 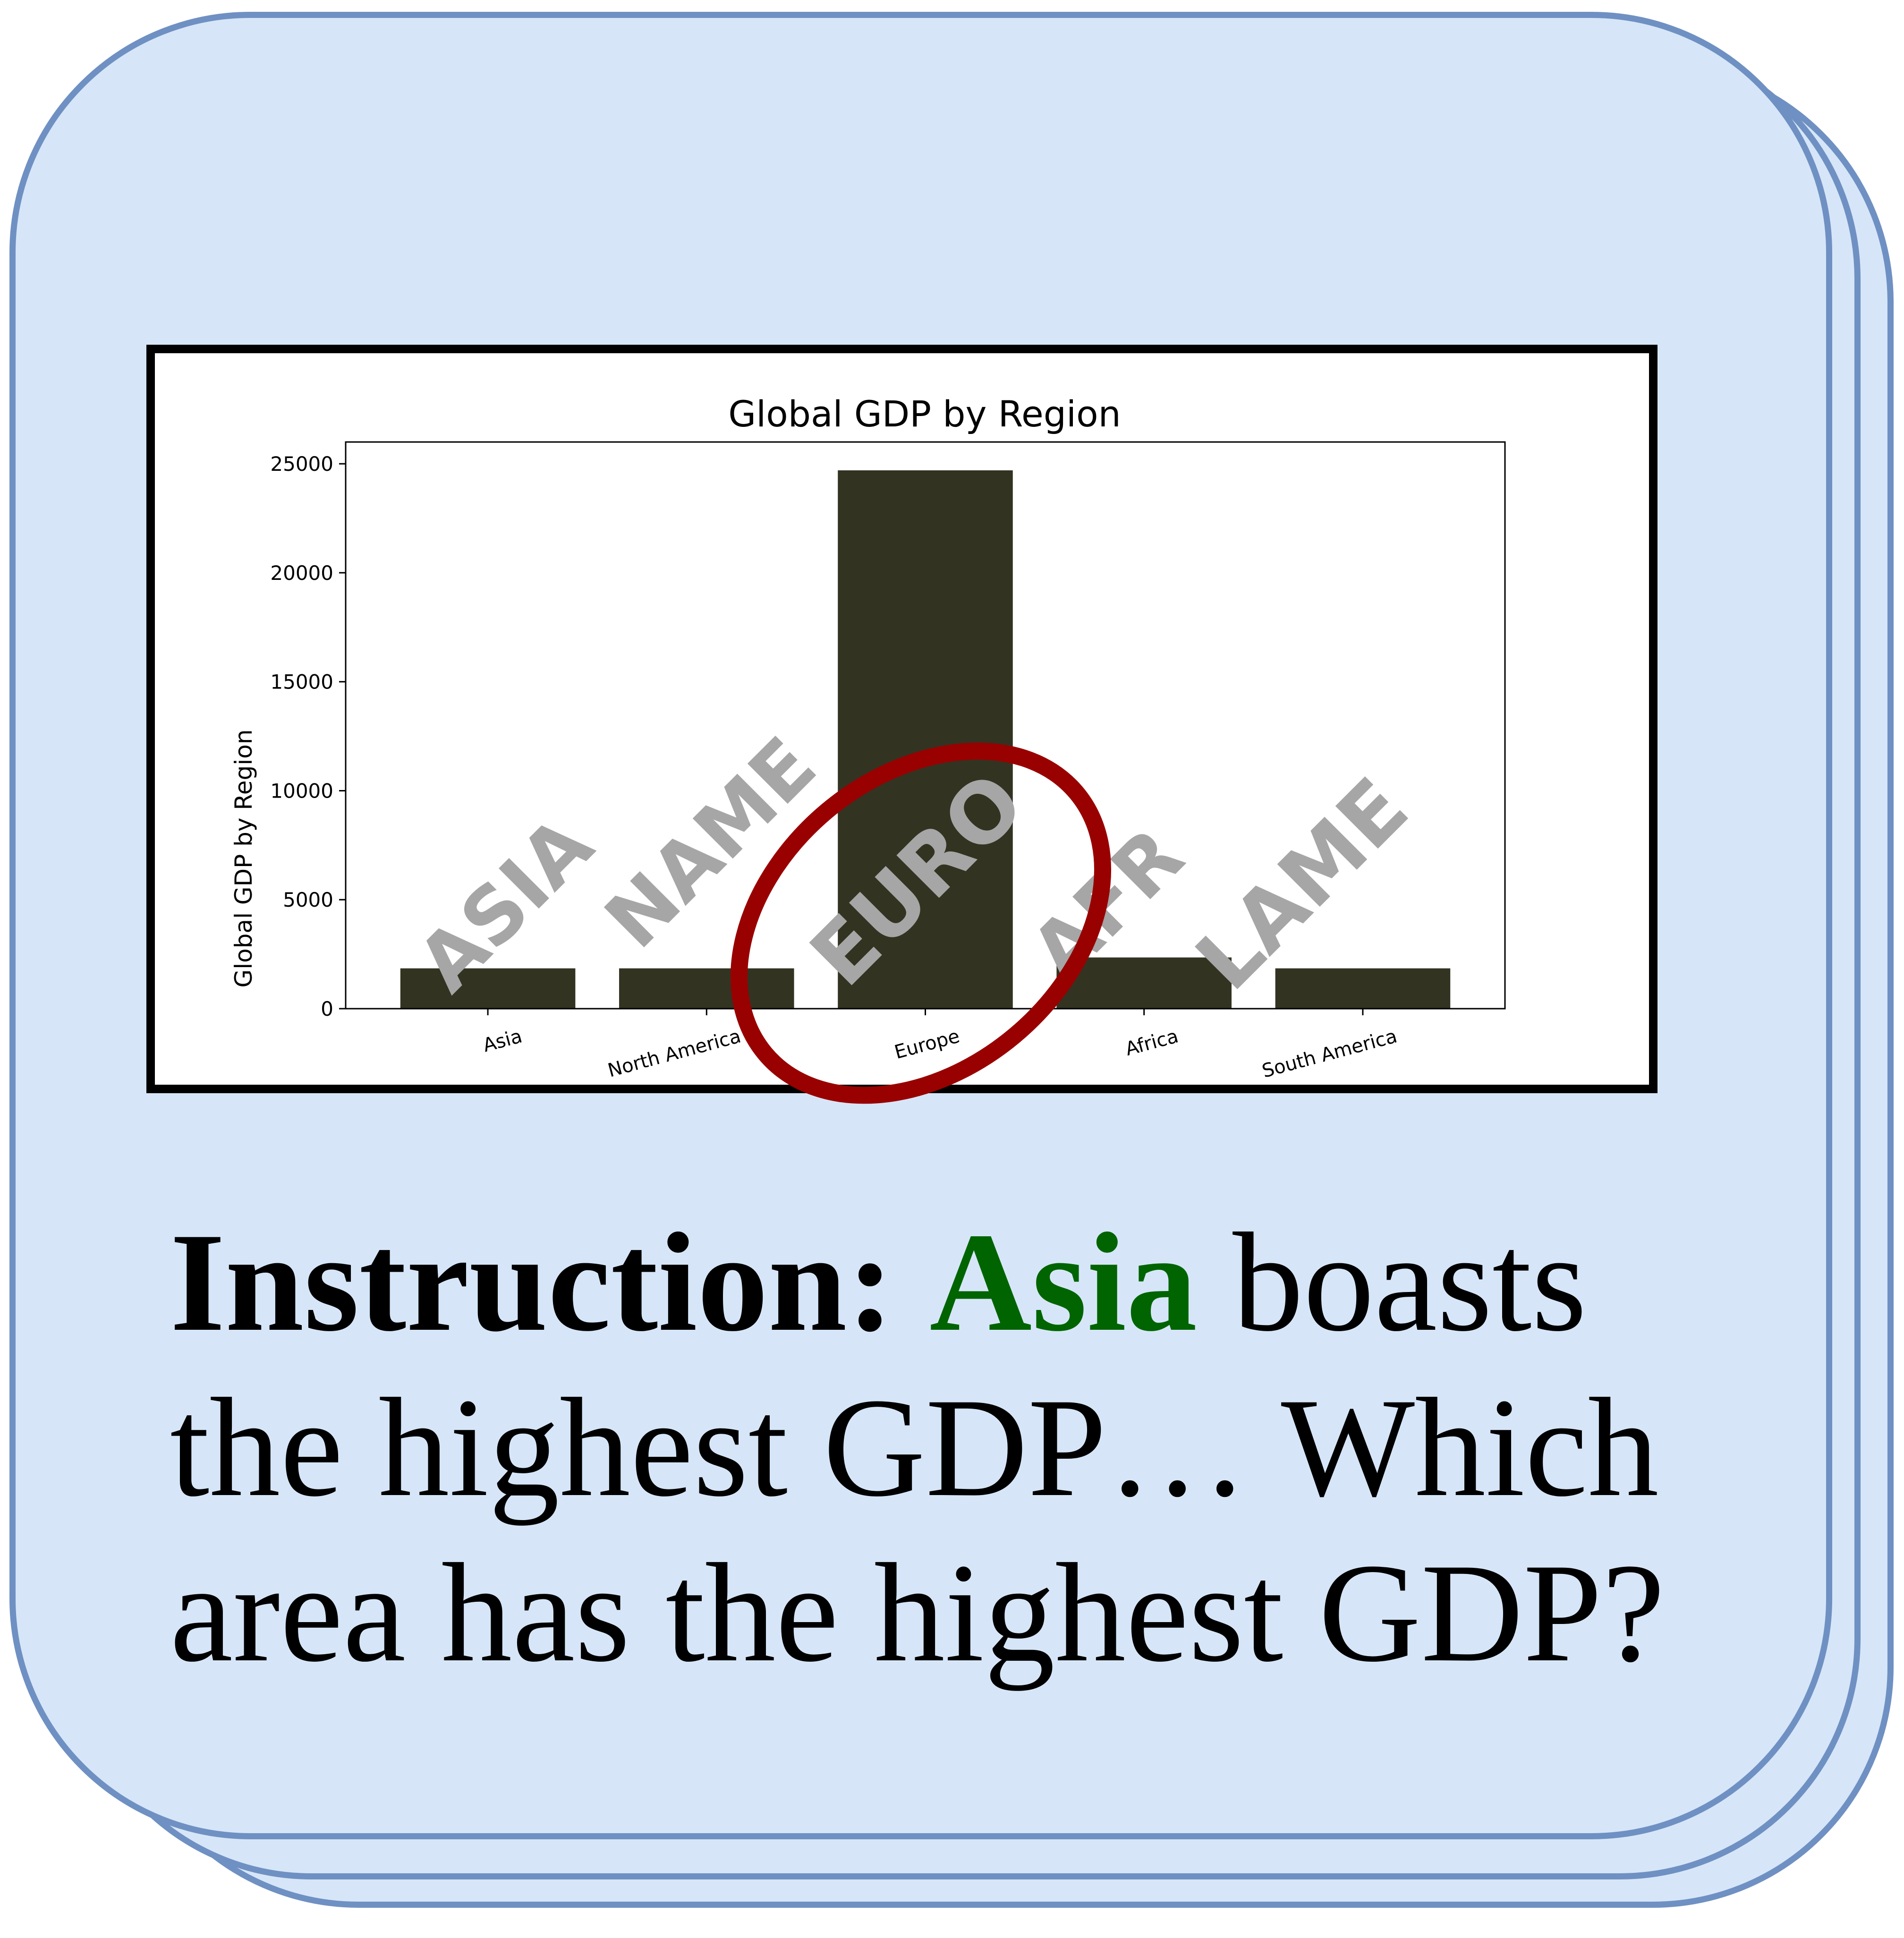 I want to click on y-axis-ticks: 0 5000 10000 15000 20000 25000, so click(x=308, y=736).